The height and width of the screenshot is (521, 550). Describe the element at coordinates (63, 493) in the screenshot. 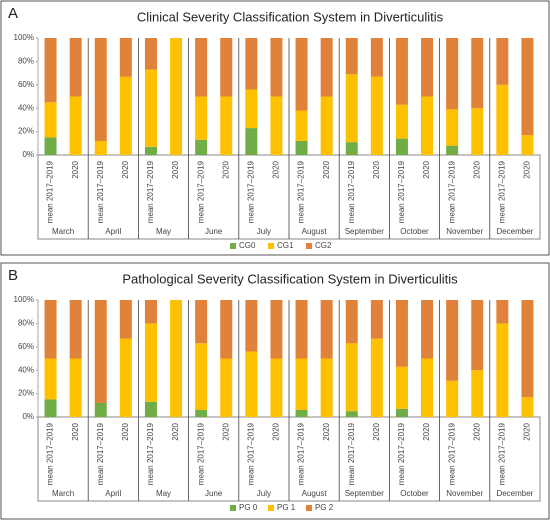

I see `group-label: March` at that location.